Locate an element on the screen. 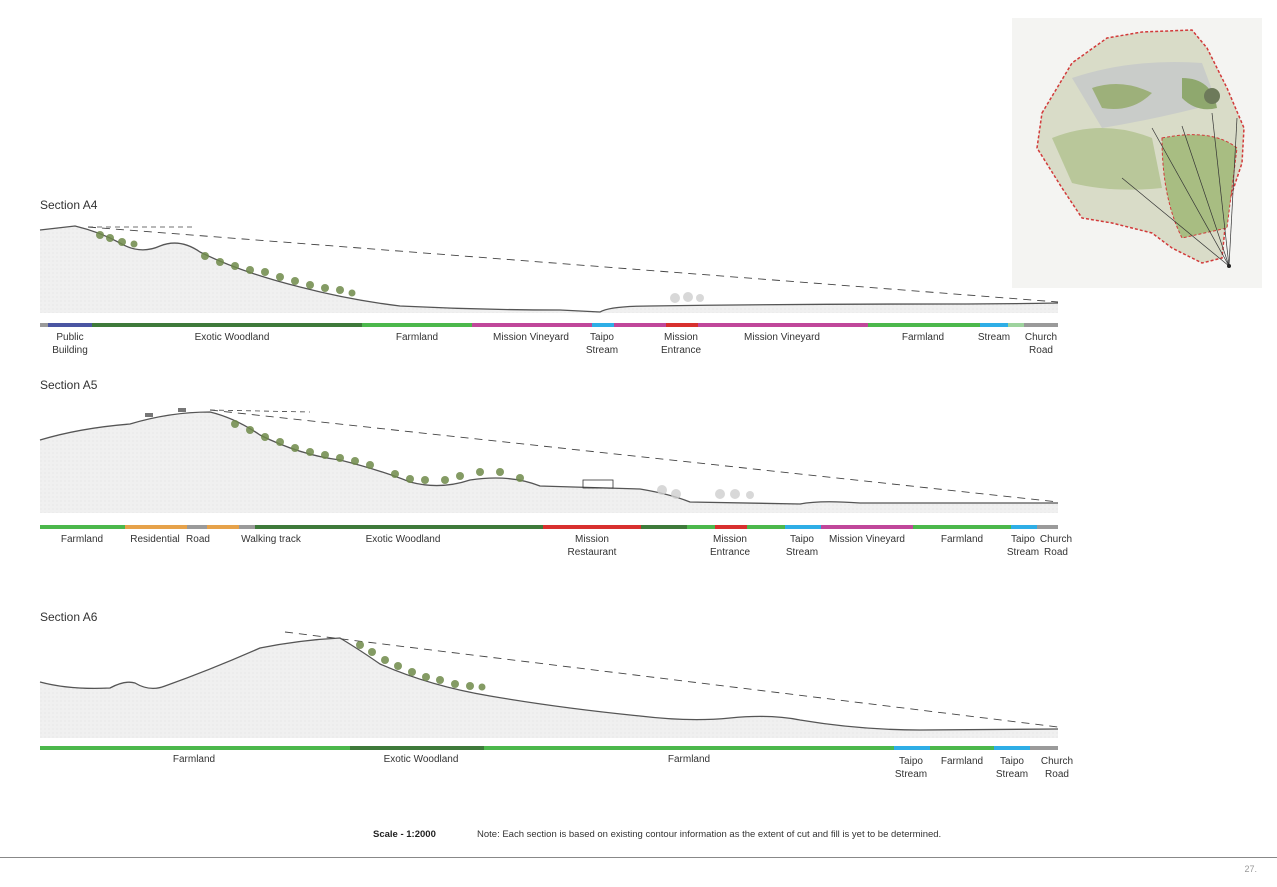 The width and height of the screenshot is (1277, 887). page-number: 27. is located at coordinates (1250, 869).